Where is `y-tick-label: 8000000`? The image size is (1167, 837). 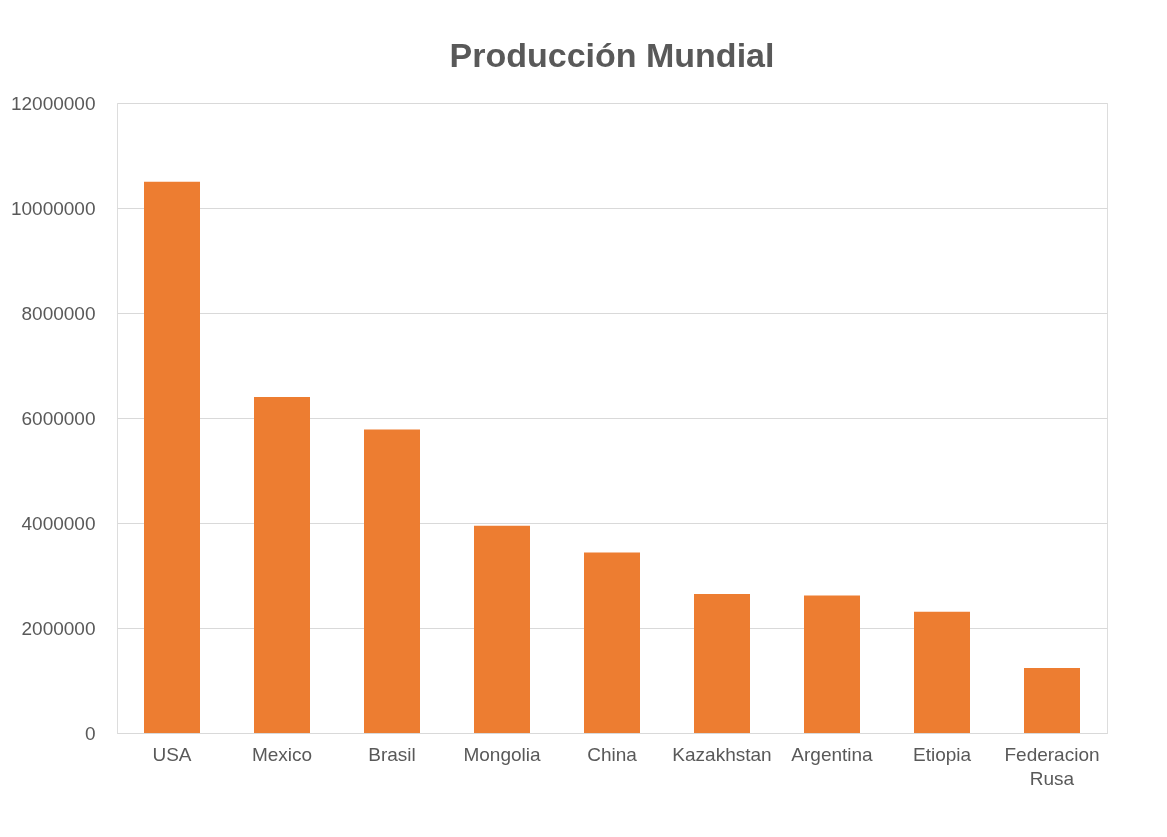 y-tick-label: 8000000 is located at coordinates (58, 313).